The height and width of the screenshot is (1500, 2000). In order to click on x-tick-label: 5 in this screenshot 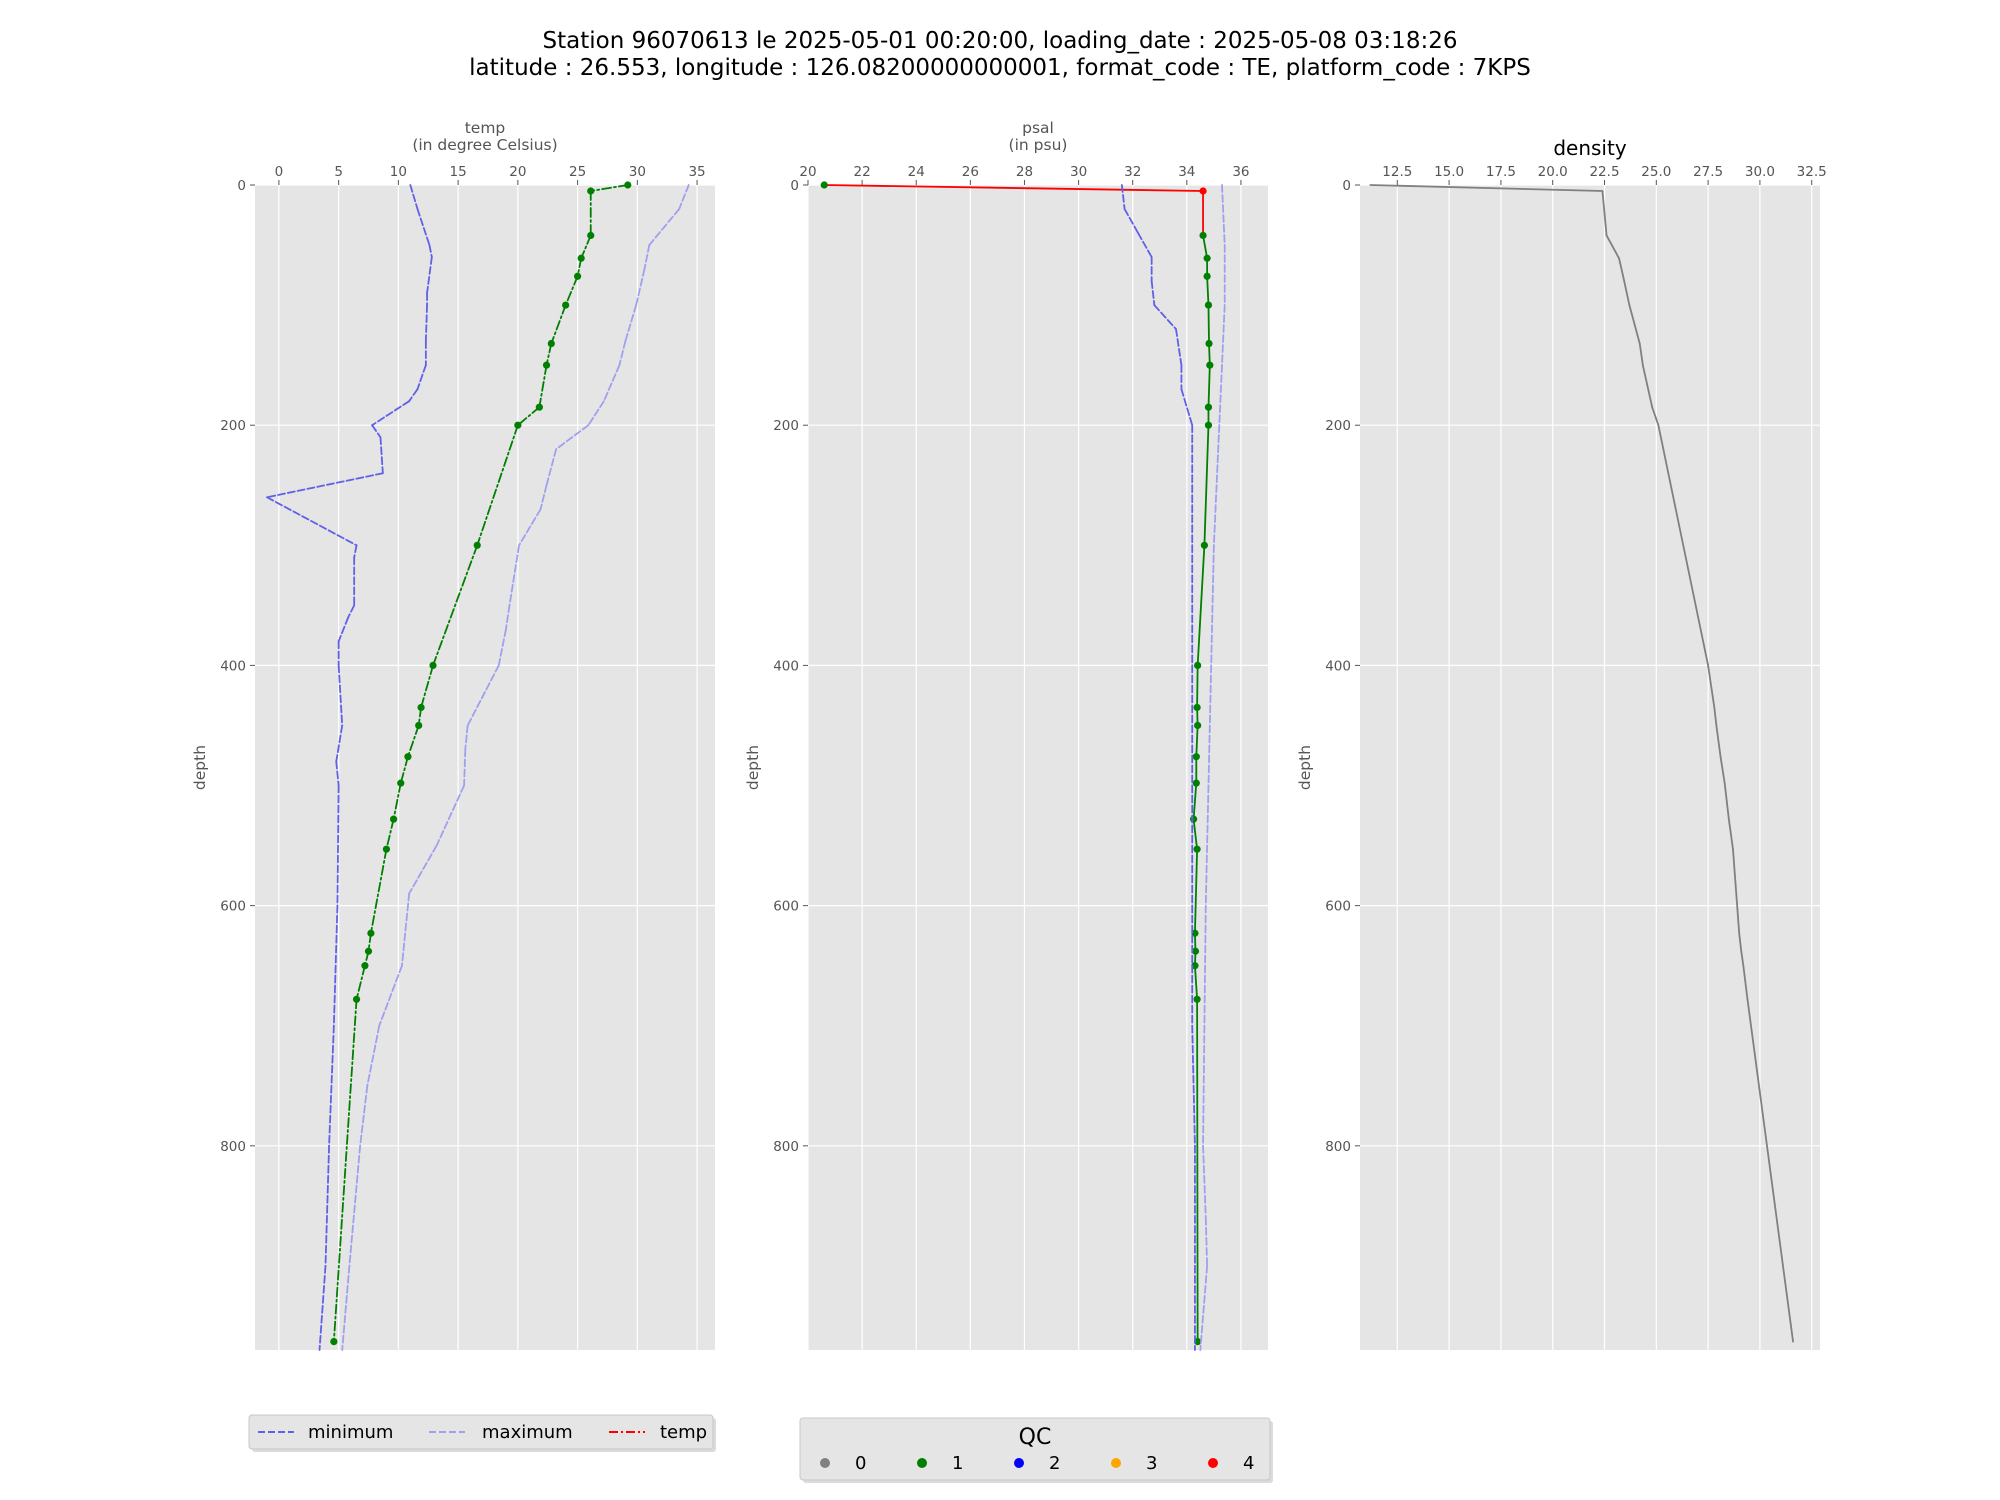, I will do `click(338, 172)`.